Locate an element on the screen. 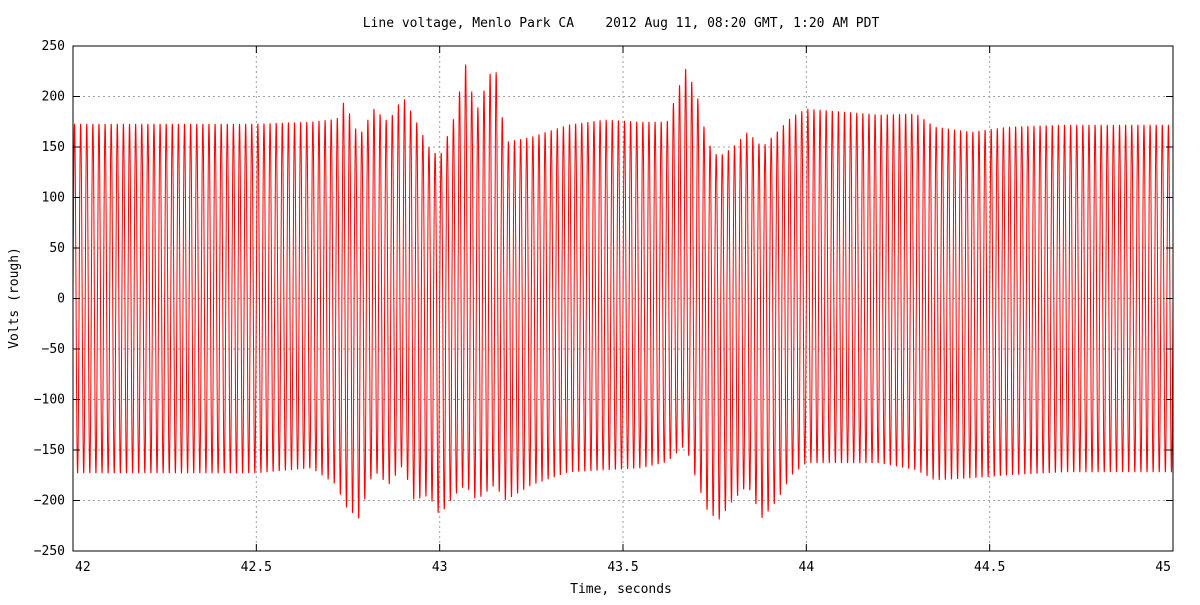 Image resolution: width=1200 pixels, height=605 pixels. x-tick-label: 43.5 is located at coordinates (622, 567).